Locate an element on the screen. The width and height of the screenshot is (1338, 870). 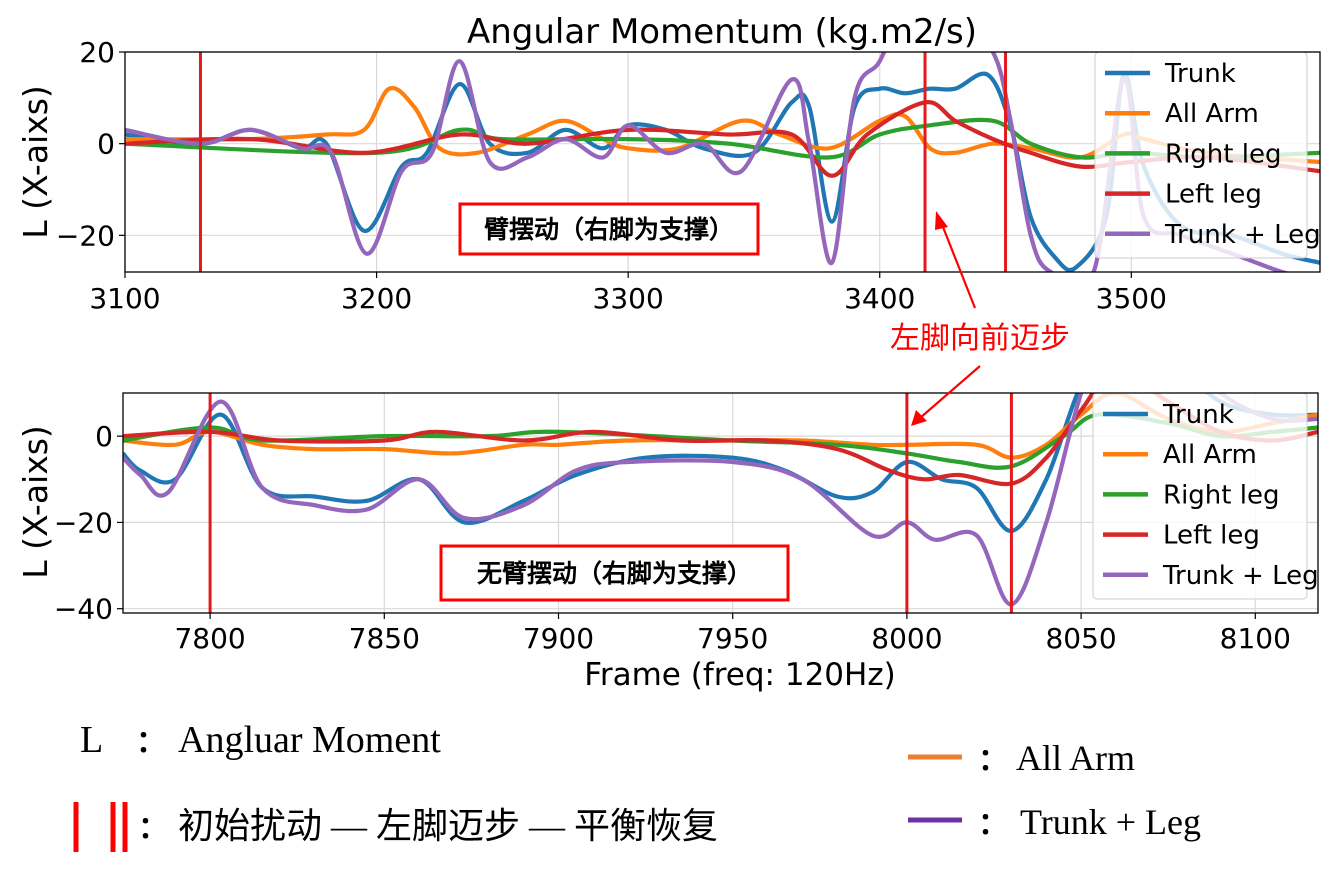
top-annotation-box is located at coordinates (609, 229).